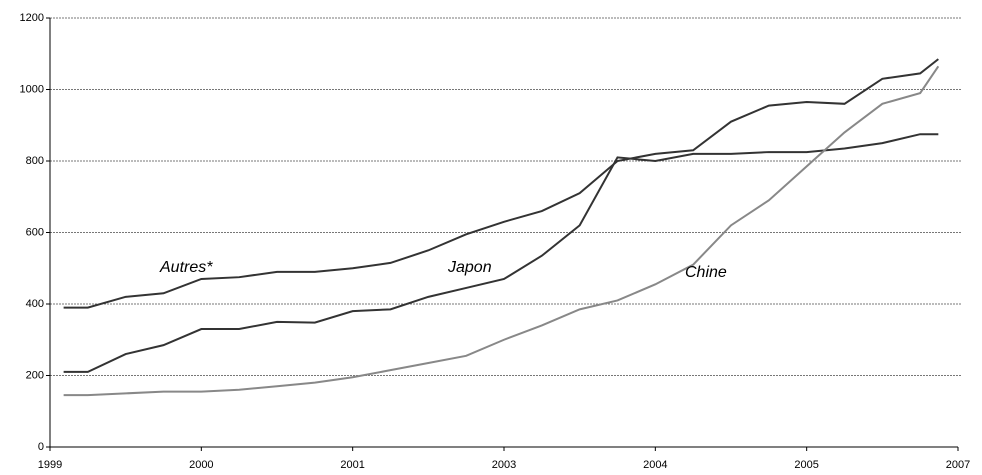 This screenshot has width=982, height=475. What do you see at coordinates (352, 465) in the screenshot?
I see `x-tick-label: 2001` at bounding box center [352, 465].